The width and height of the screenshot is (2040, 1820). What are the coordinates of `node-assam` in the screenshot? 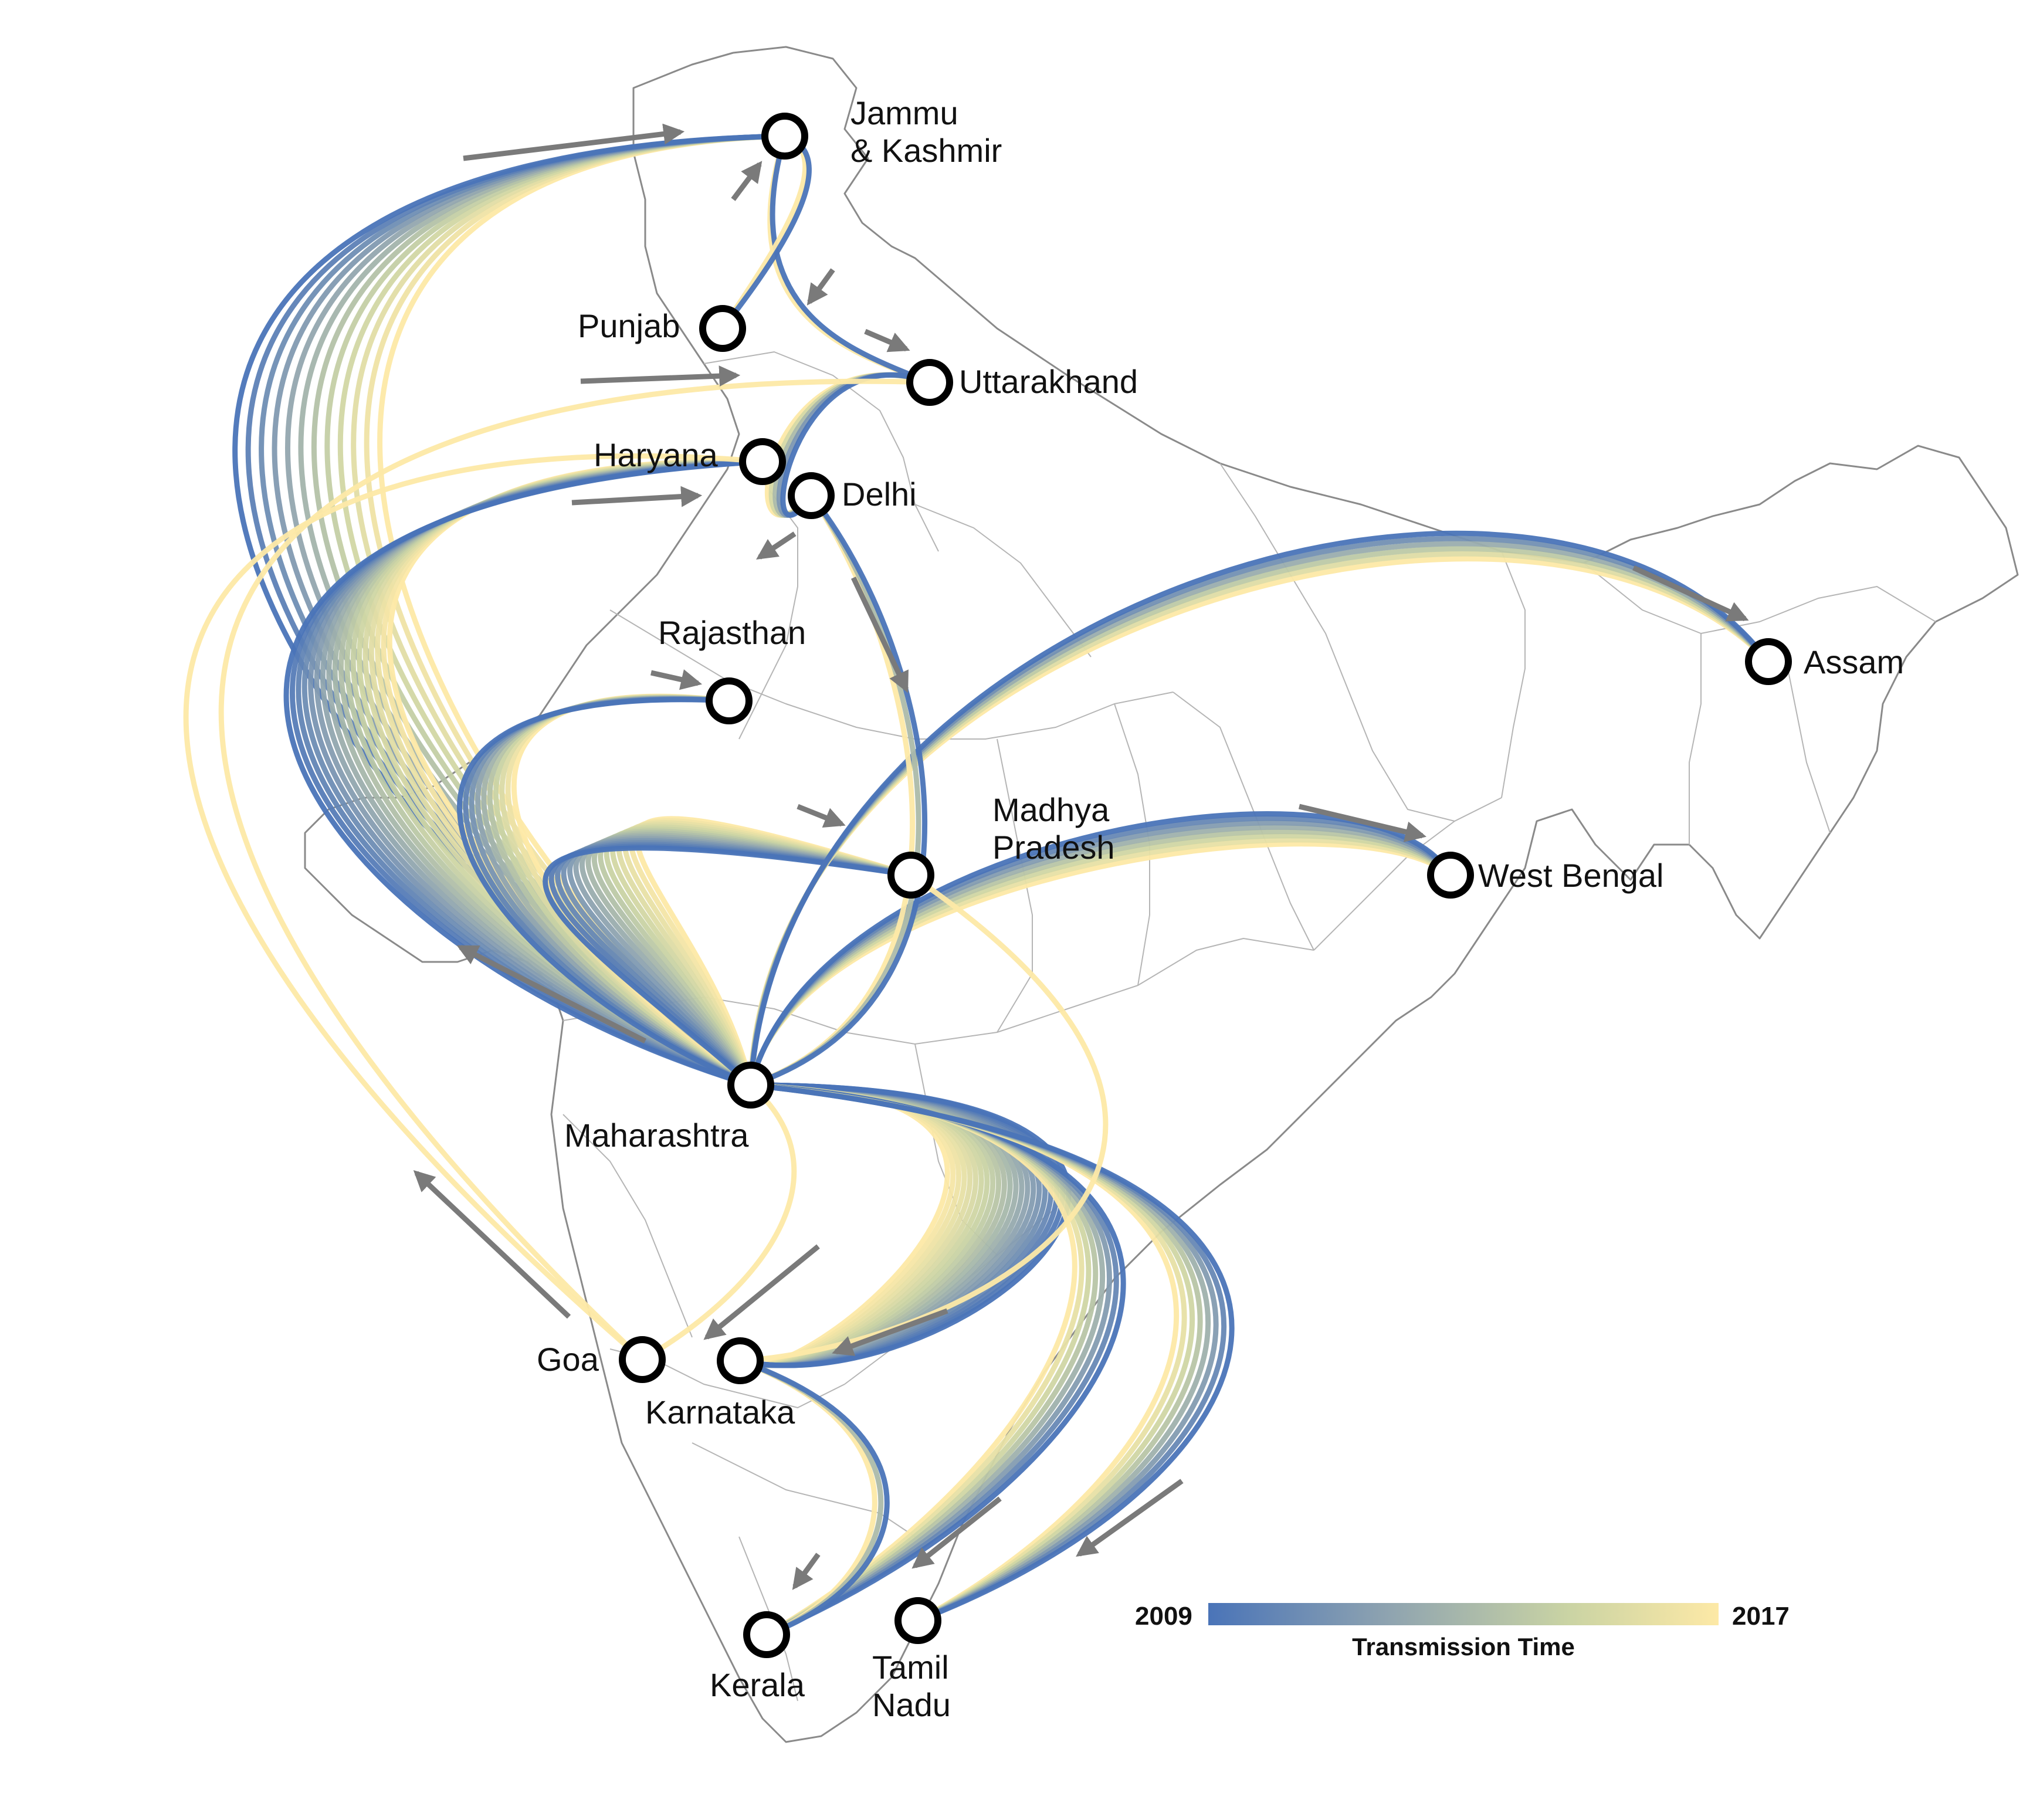 It's located at (1768, 661).